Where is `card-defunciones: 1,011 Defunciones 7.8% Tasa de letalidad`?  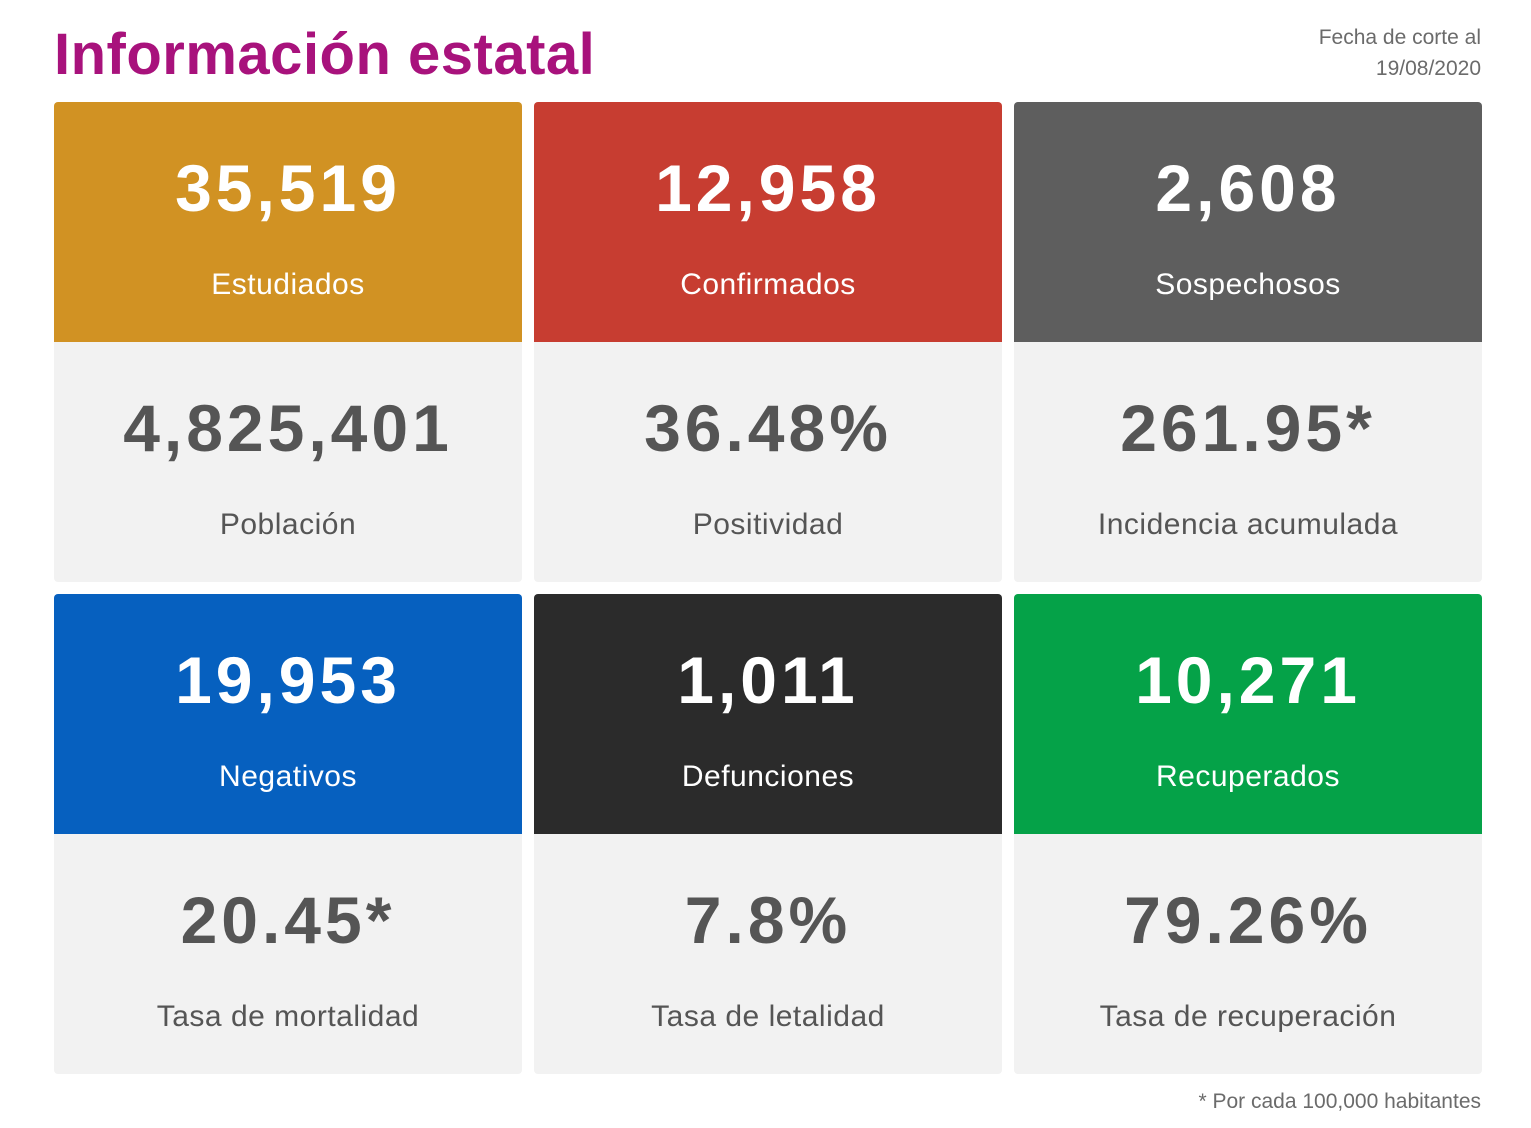
card-defunciones: 1,011 Defunciones 7.8% Tasa de letalidad is located at coordinates (768, 834).